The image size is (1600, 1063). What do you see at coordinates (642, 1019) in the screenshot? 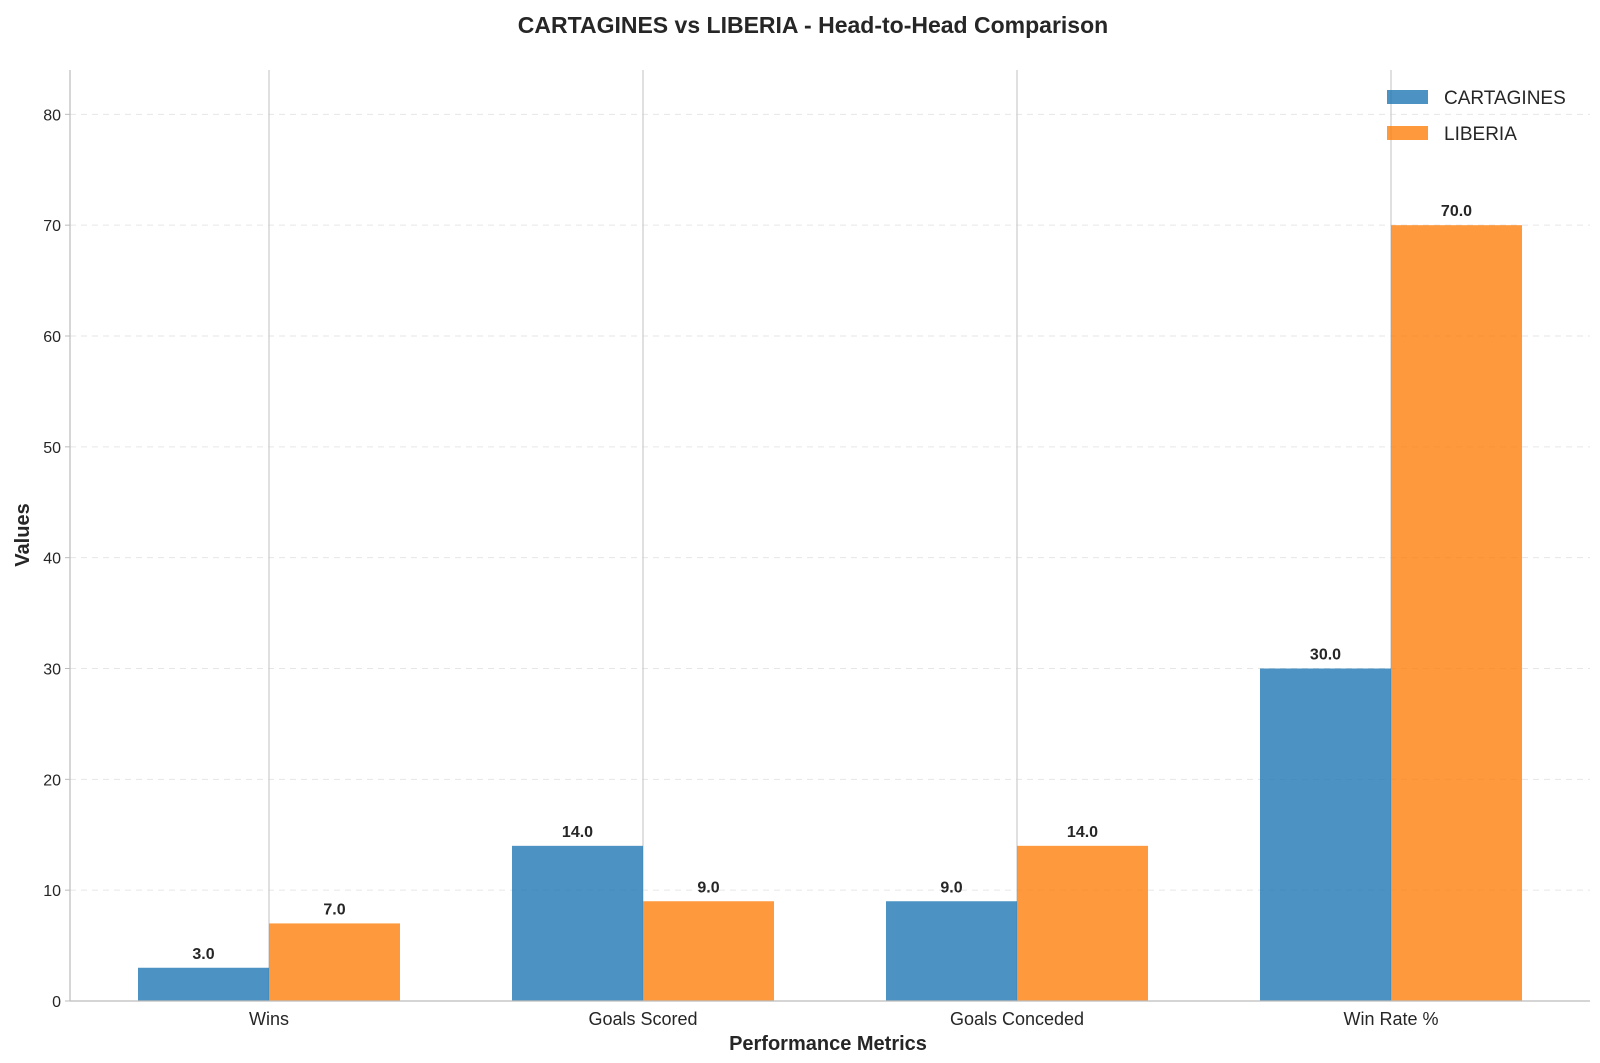
I see `x-tick-label: Goals Scored` at bounding box center [642, 1019].